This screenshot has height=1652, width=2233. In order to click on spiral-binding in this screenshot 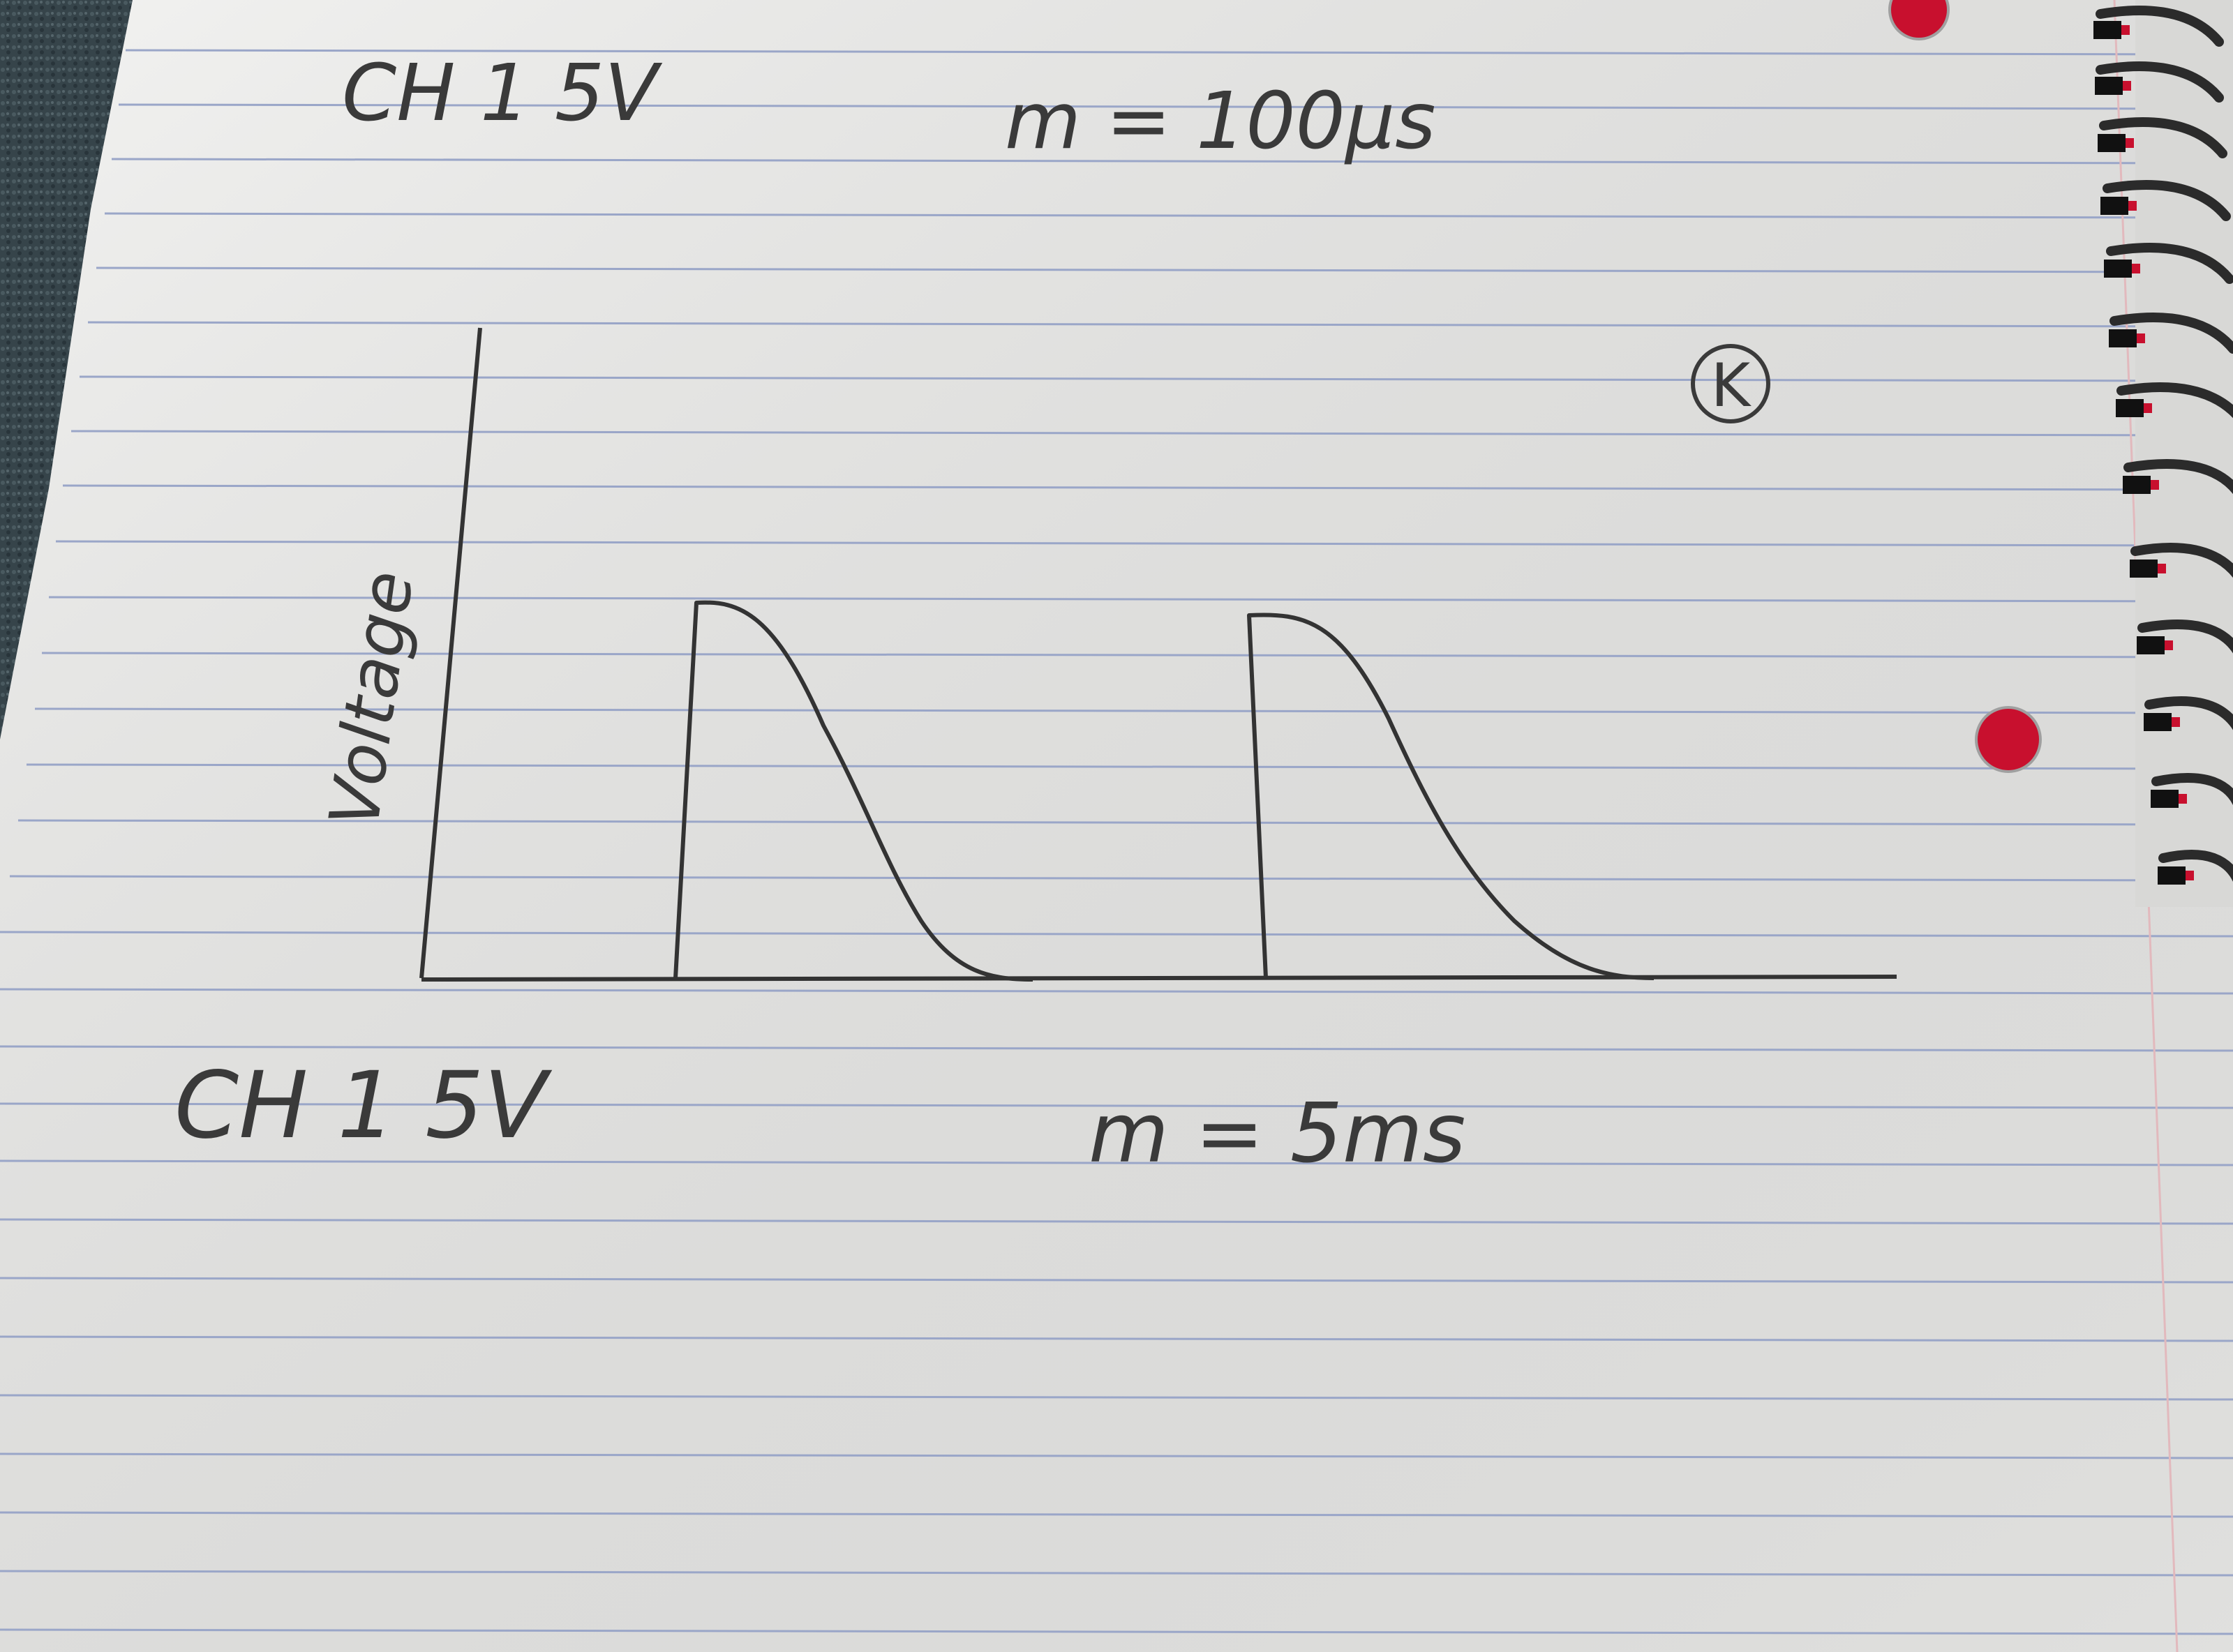, I will do `click(2163, 453)`.